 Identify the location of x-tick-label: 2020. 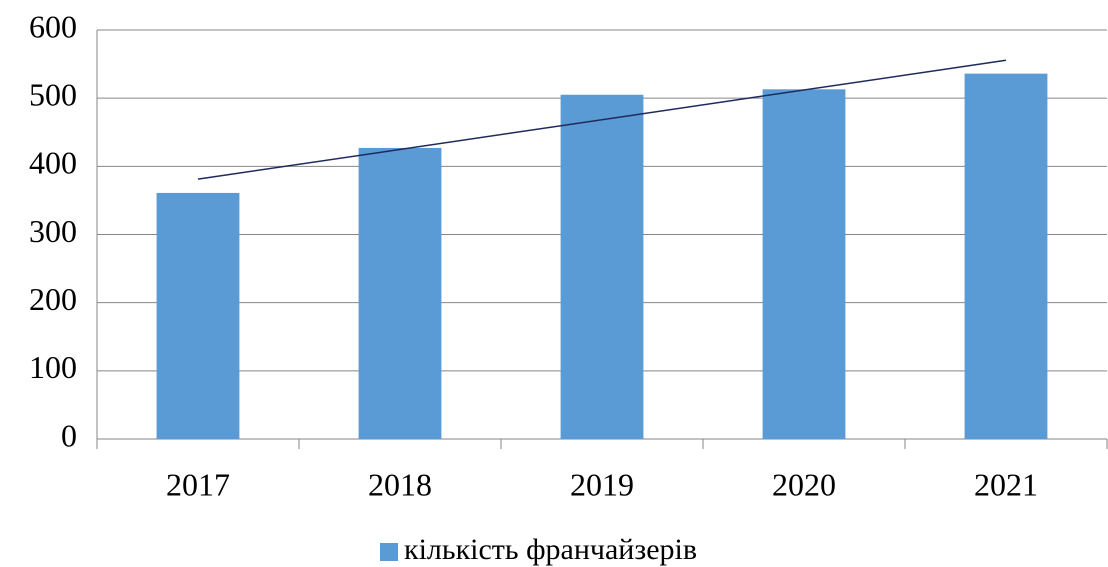
(804, 484).